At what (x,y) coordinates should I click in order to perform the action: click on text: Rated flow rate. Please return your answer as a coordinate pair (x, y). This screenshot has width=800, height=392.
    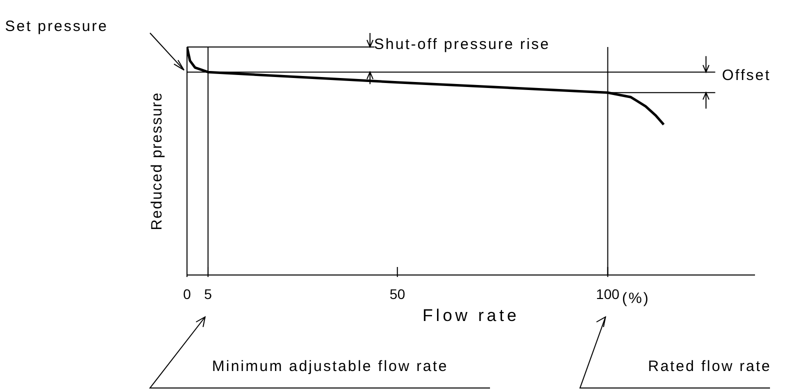
    Looking at the image, I should click on (710, 366).